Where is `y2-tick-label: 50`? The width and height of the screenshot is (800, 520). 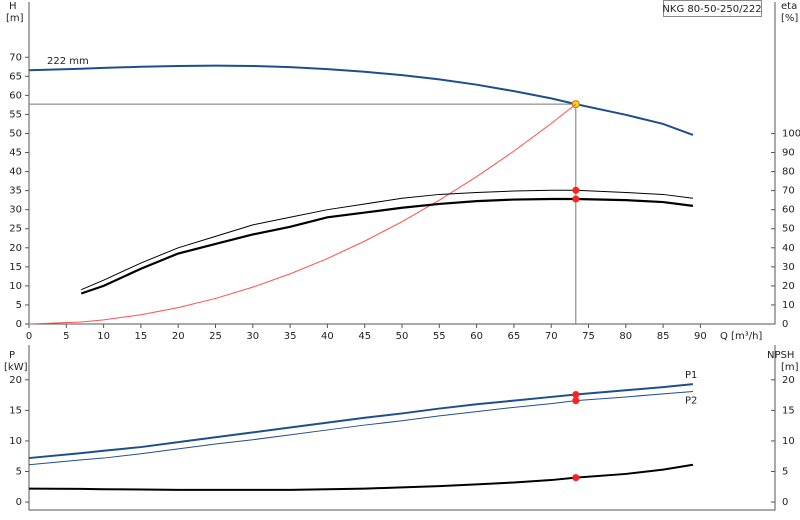
y2-tick-label: 50 is located at coordinates (788, 229).